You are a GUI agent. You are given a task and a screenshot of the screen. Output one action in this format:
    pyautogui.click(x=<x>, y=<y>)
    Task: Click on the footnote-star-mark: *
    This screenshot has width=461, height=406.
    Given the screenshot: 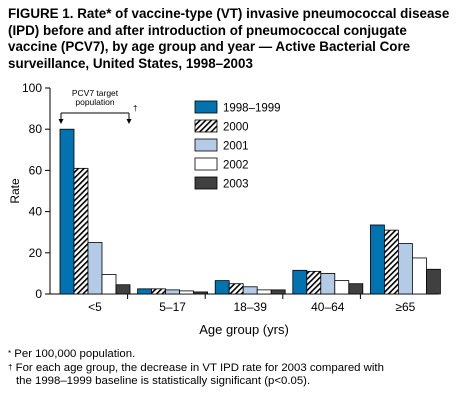 What is the action you would take?
    pyautogui.click(x=10, y=353)
    